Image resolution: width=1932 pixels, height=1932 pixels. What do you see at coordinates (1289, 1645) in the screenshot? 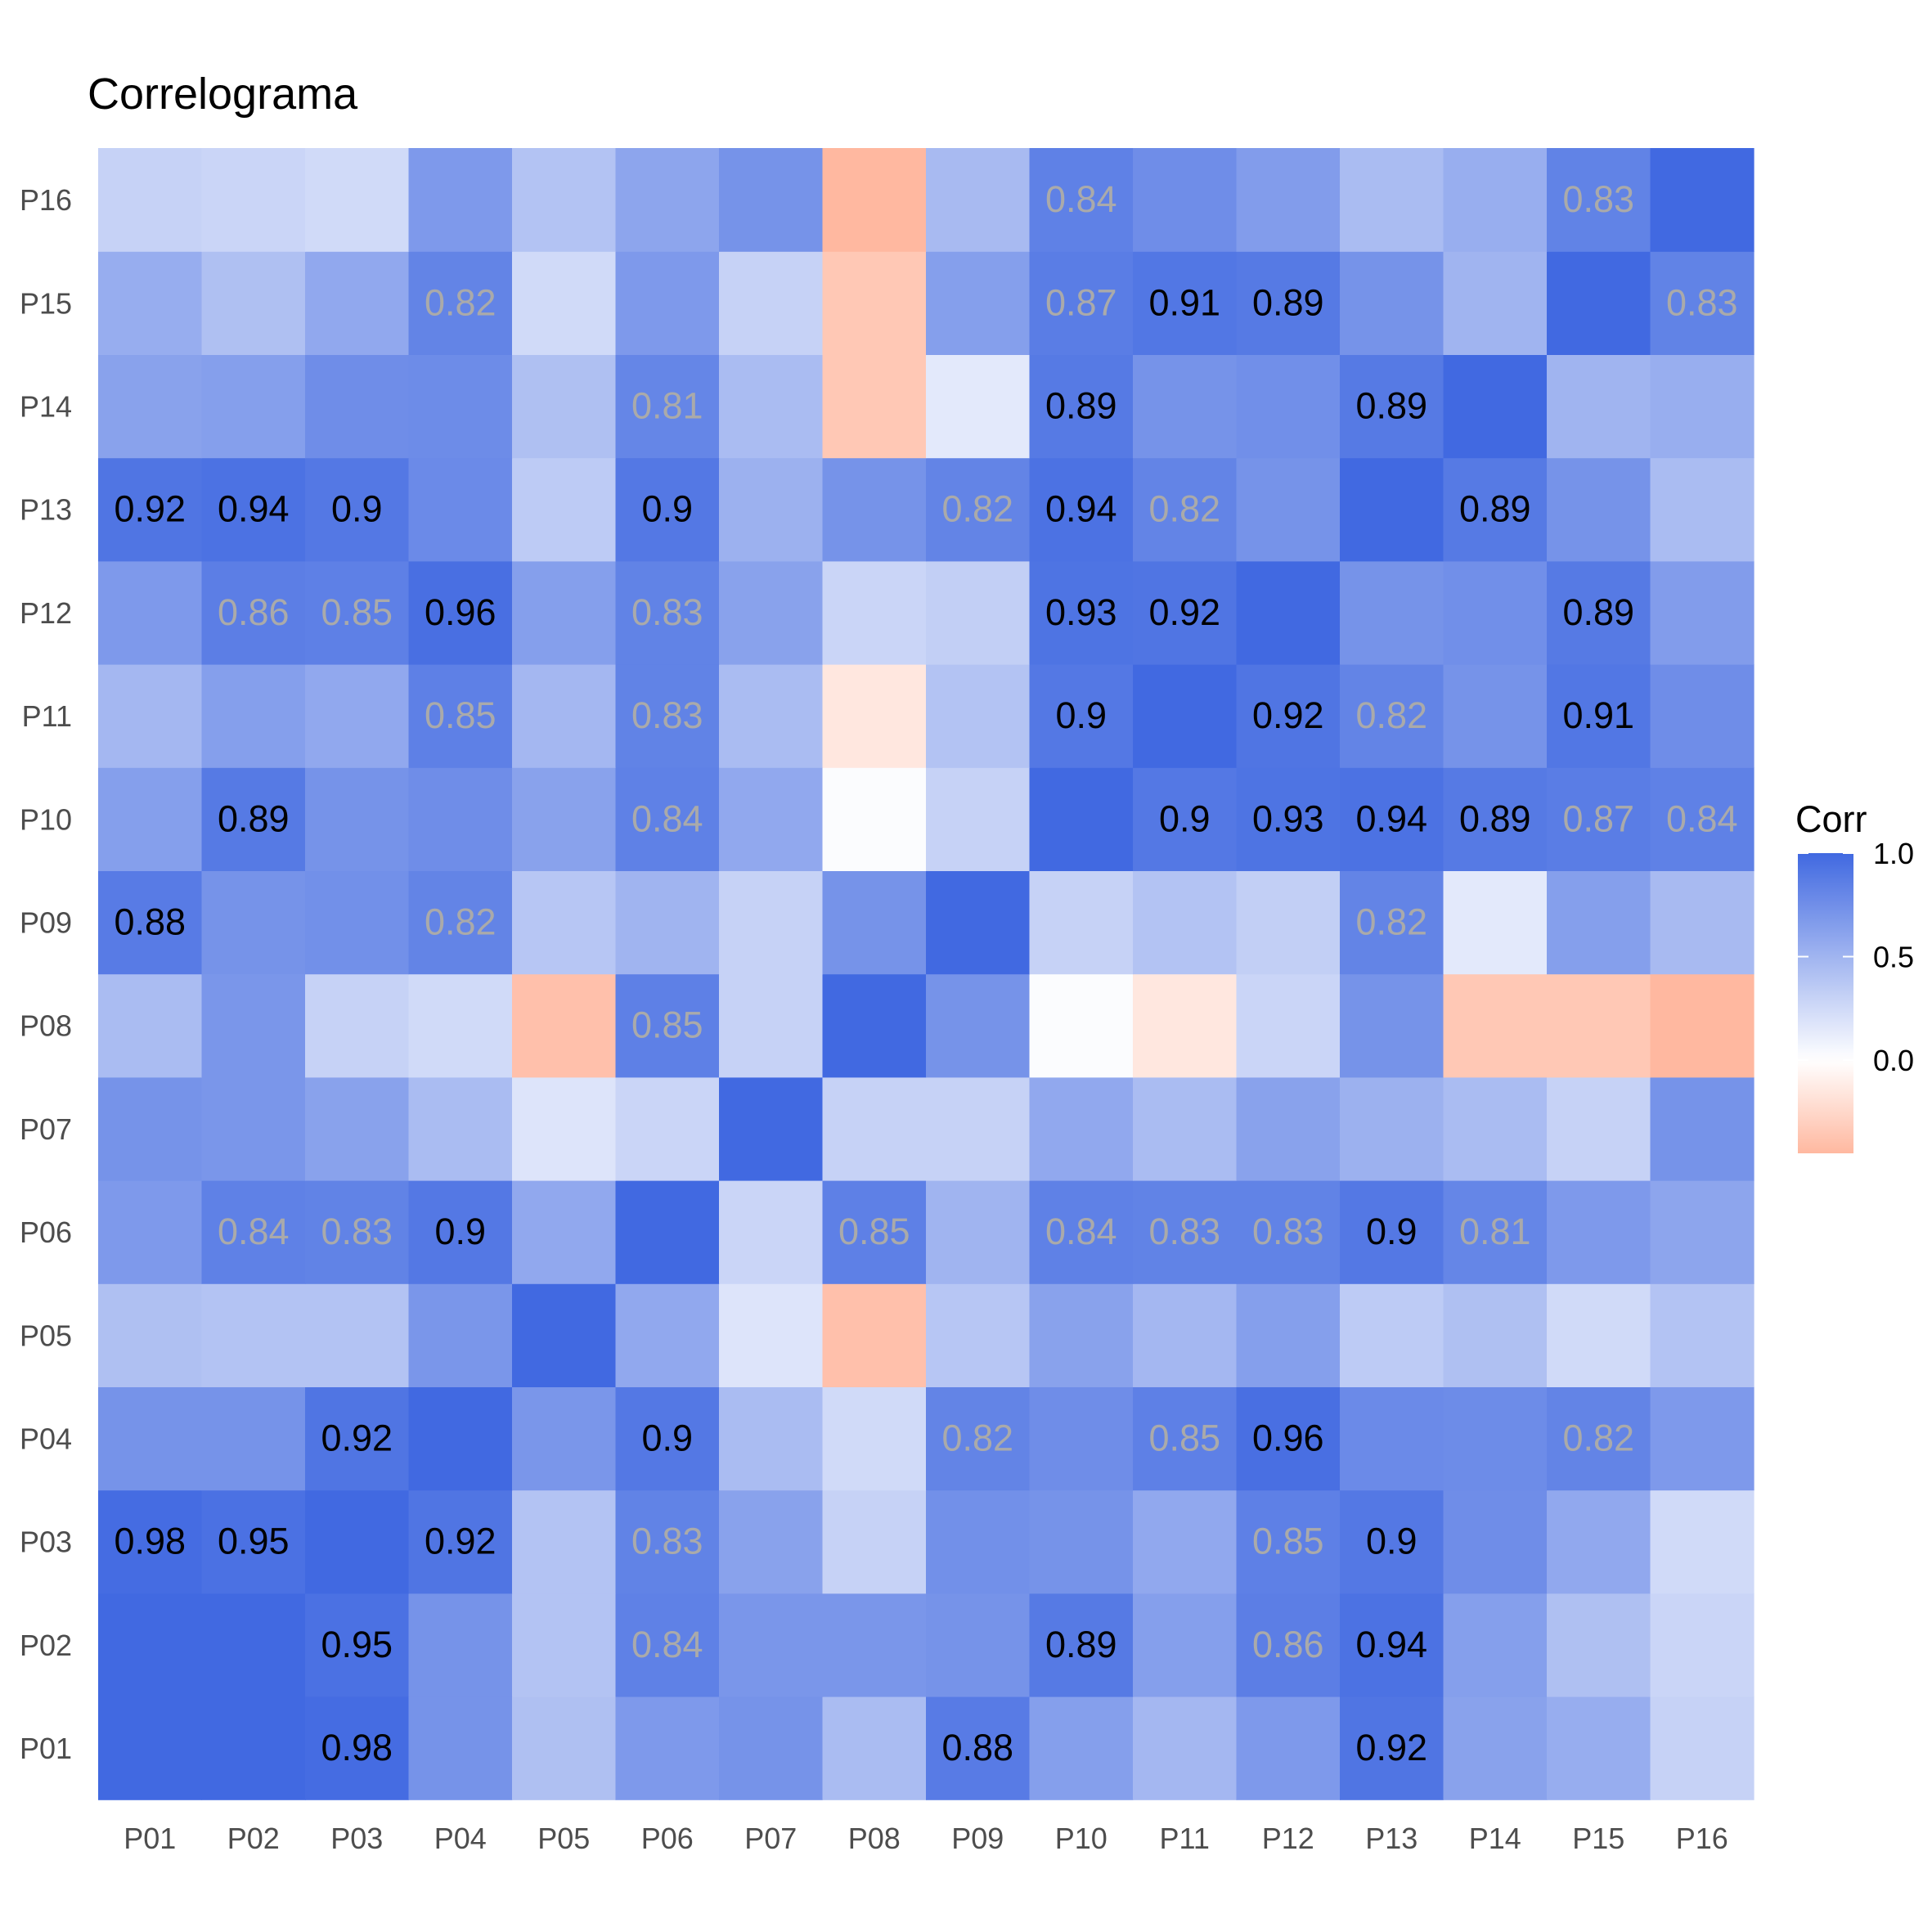
I see `heatmap-cell-P02-P12` at bounding box center [1289, 1645].